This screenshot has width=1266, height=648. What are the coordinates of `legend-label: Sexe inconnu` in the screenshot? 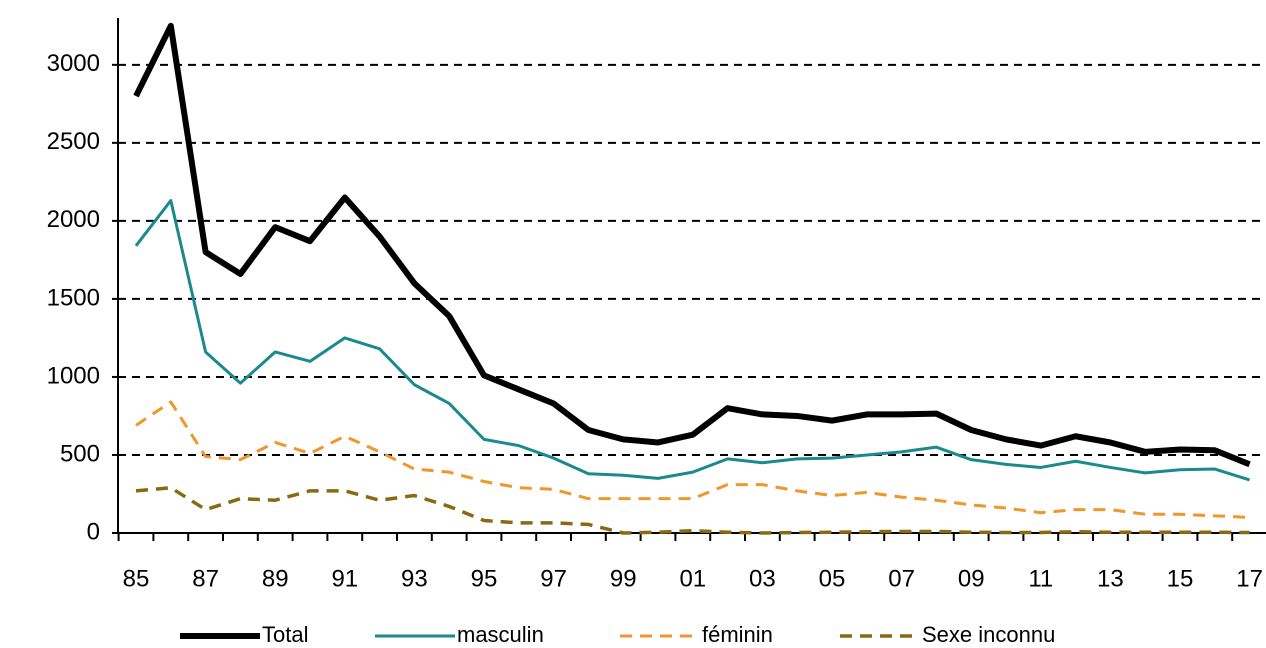 It's located at (988, 634).